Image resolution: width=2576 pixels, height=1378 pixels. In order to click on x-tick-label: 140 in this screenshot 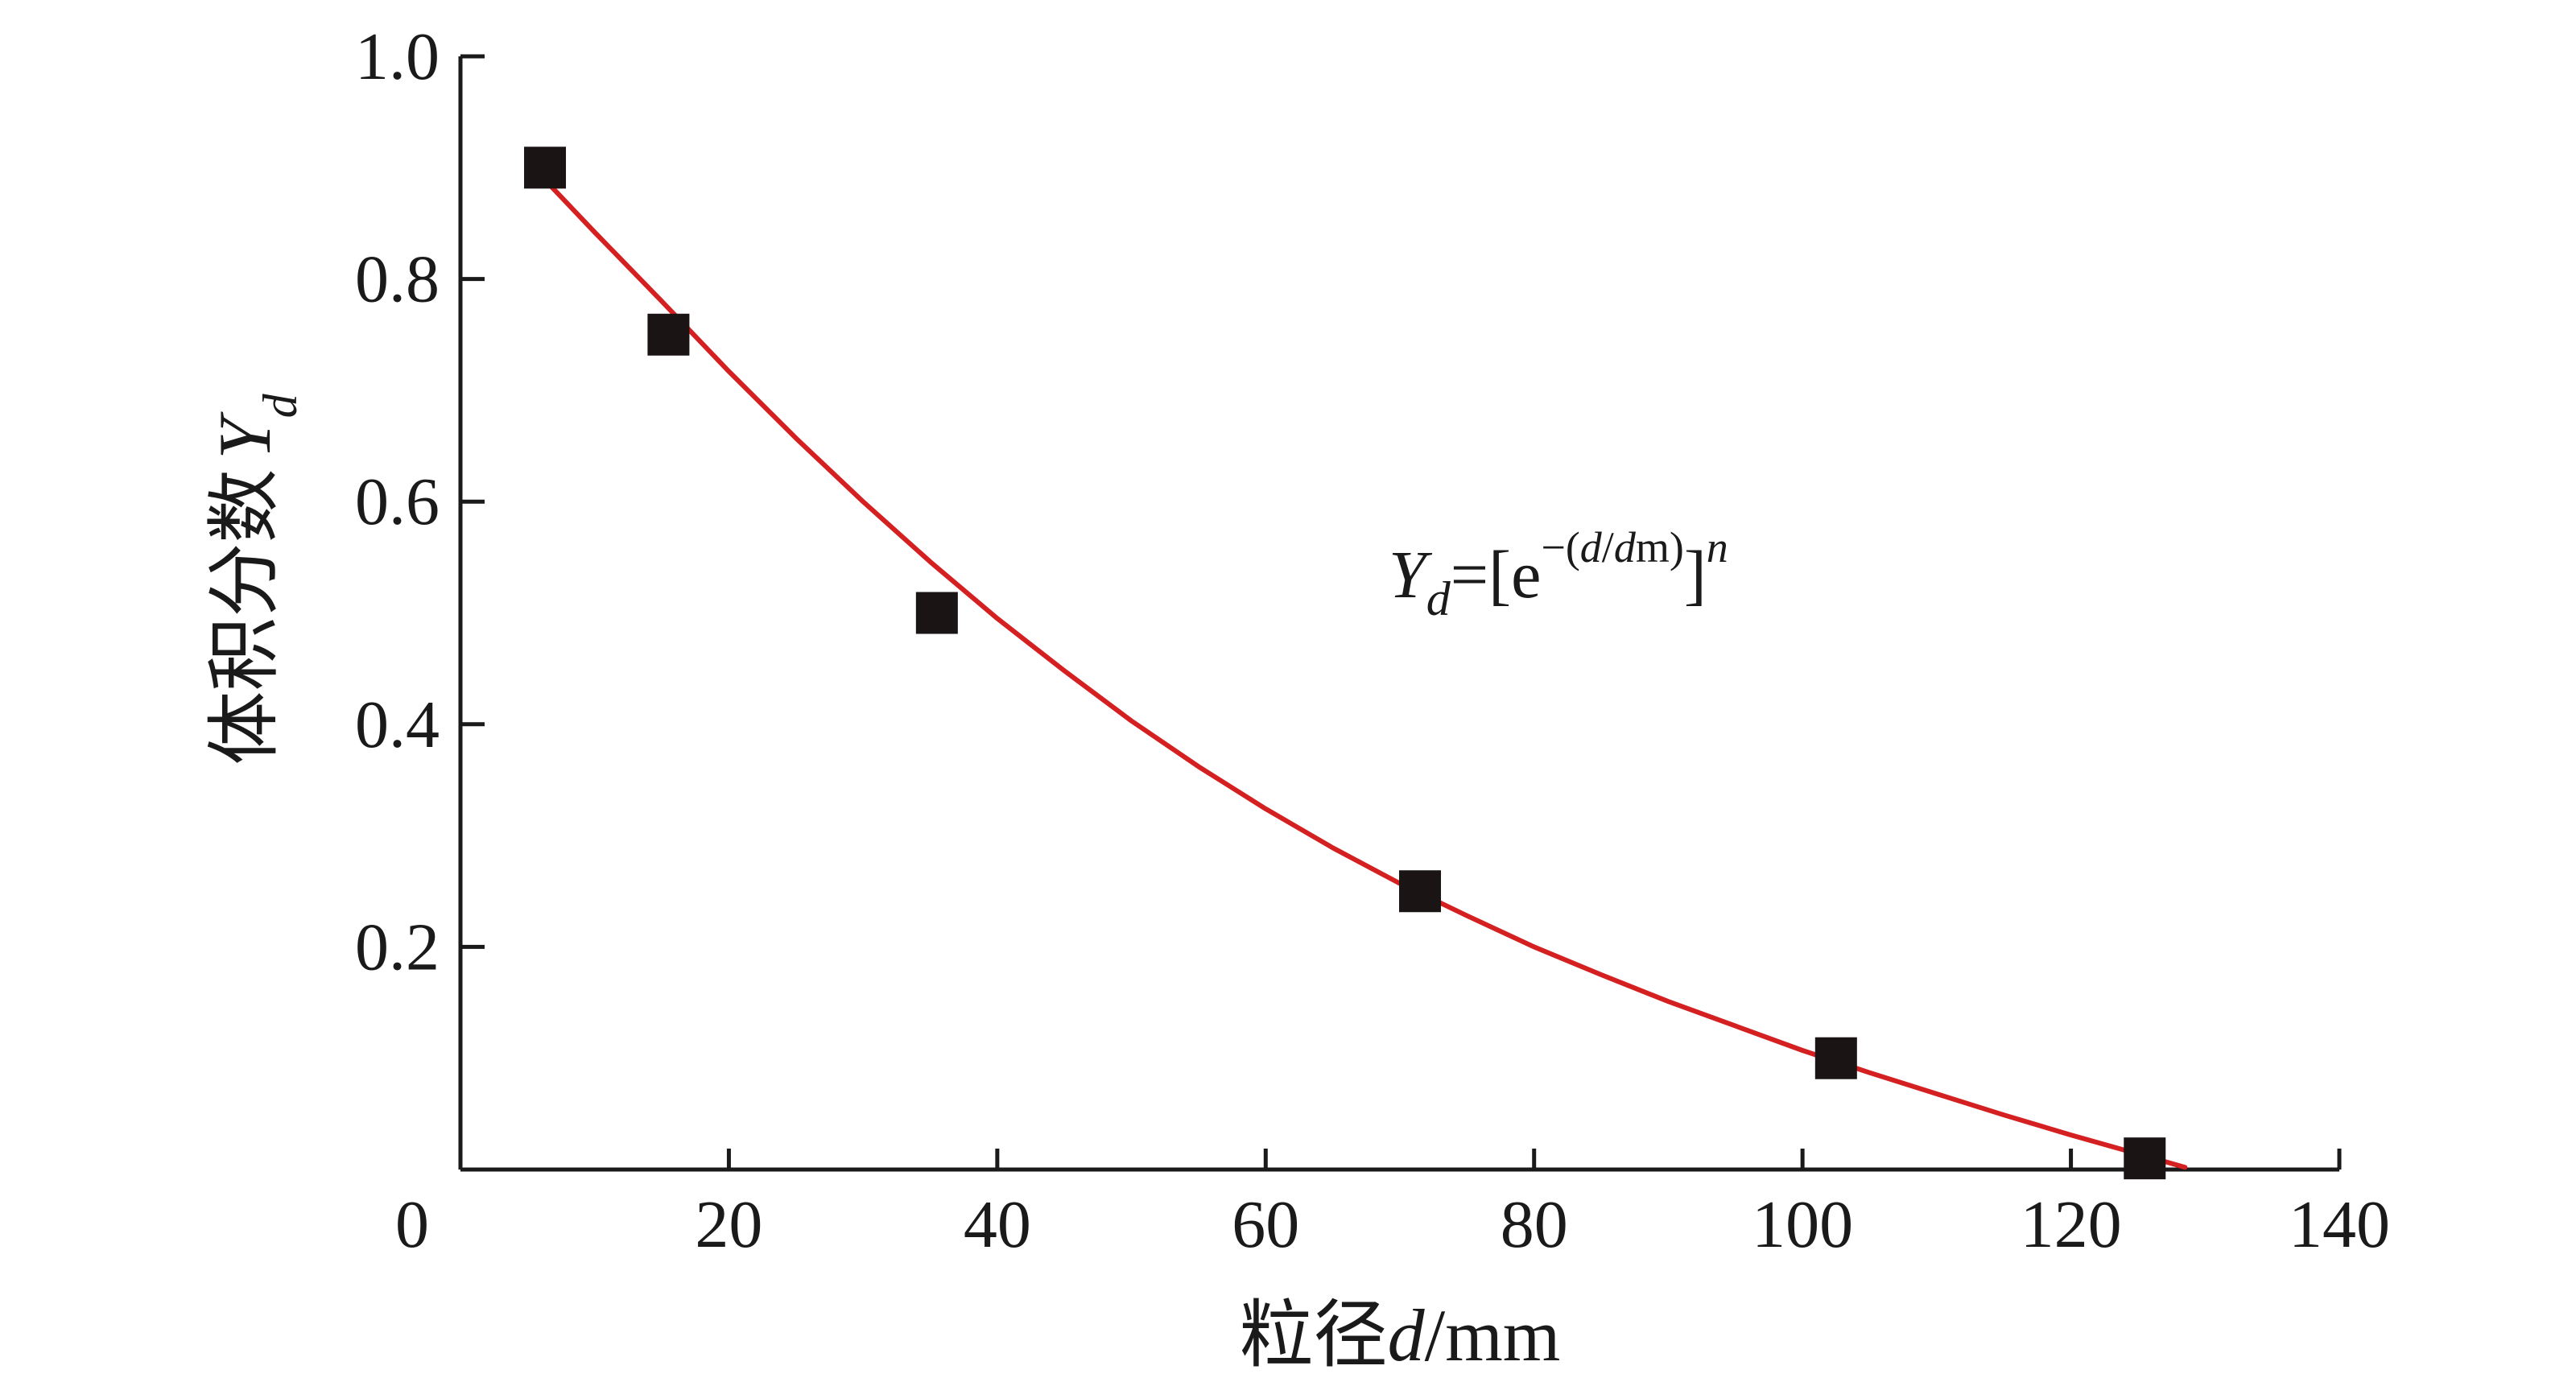, I will do `click(2339, 1224)`.